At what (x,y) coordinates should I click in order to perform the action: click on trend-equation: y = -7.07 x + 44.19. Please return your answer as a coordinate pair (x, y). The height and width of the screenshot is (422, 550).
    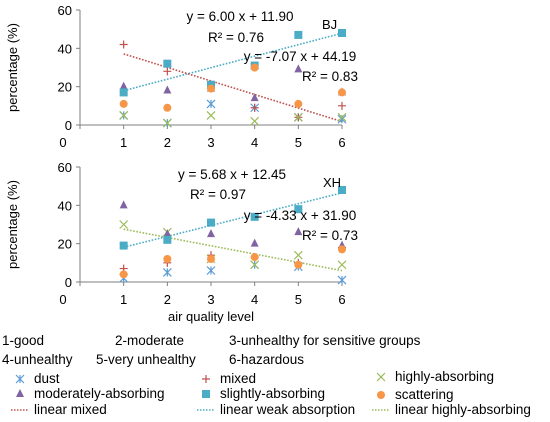
    Looking at the image, I should click on (300, 56).